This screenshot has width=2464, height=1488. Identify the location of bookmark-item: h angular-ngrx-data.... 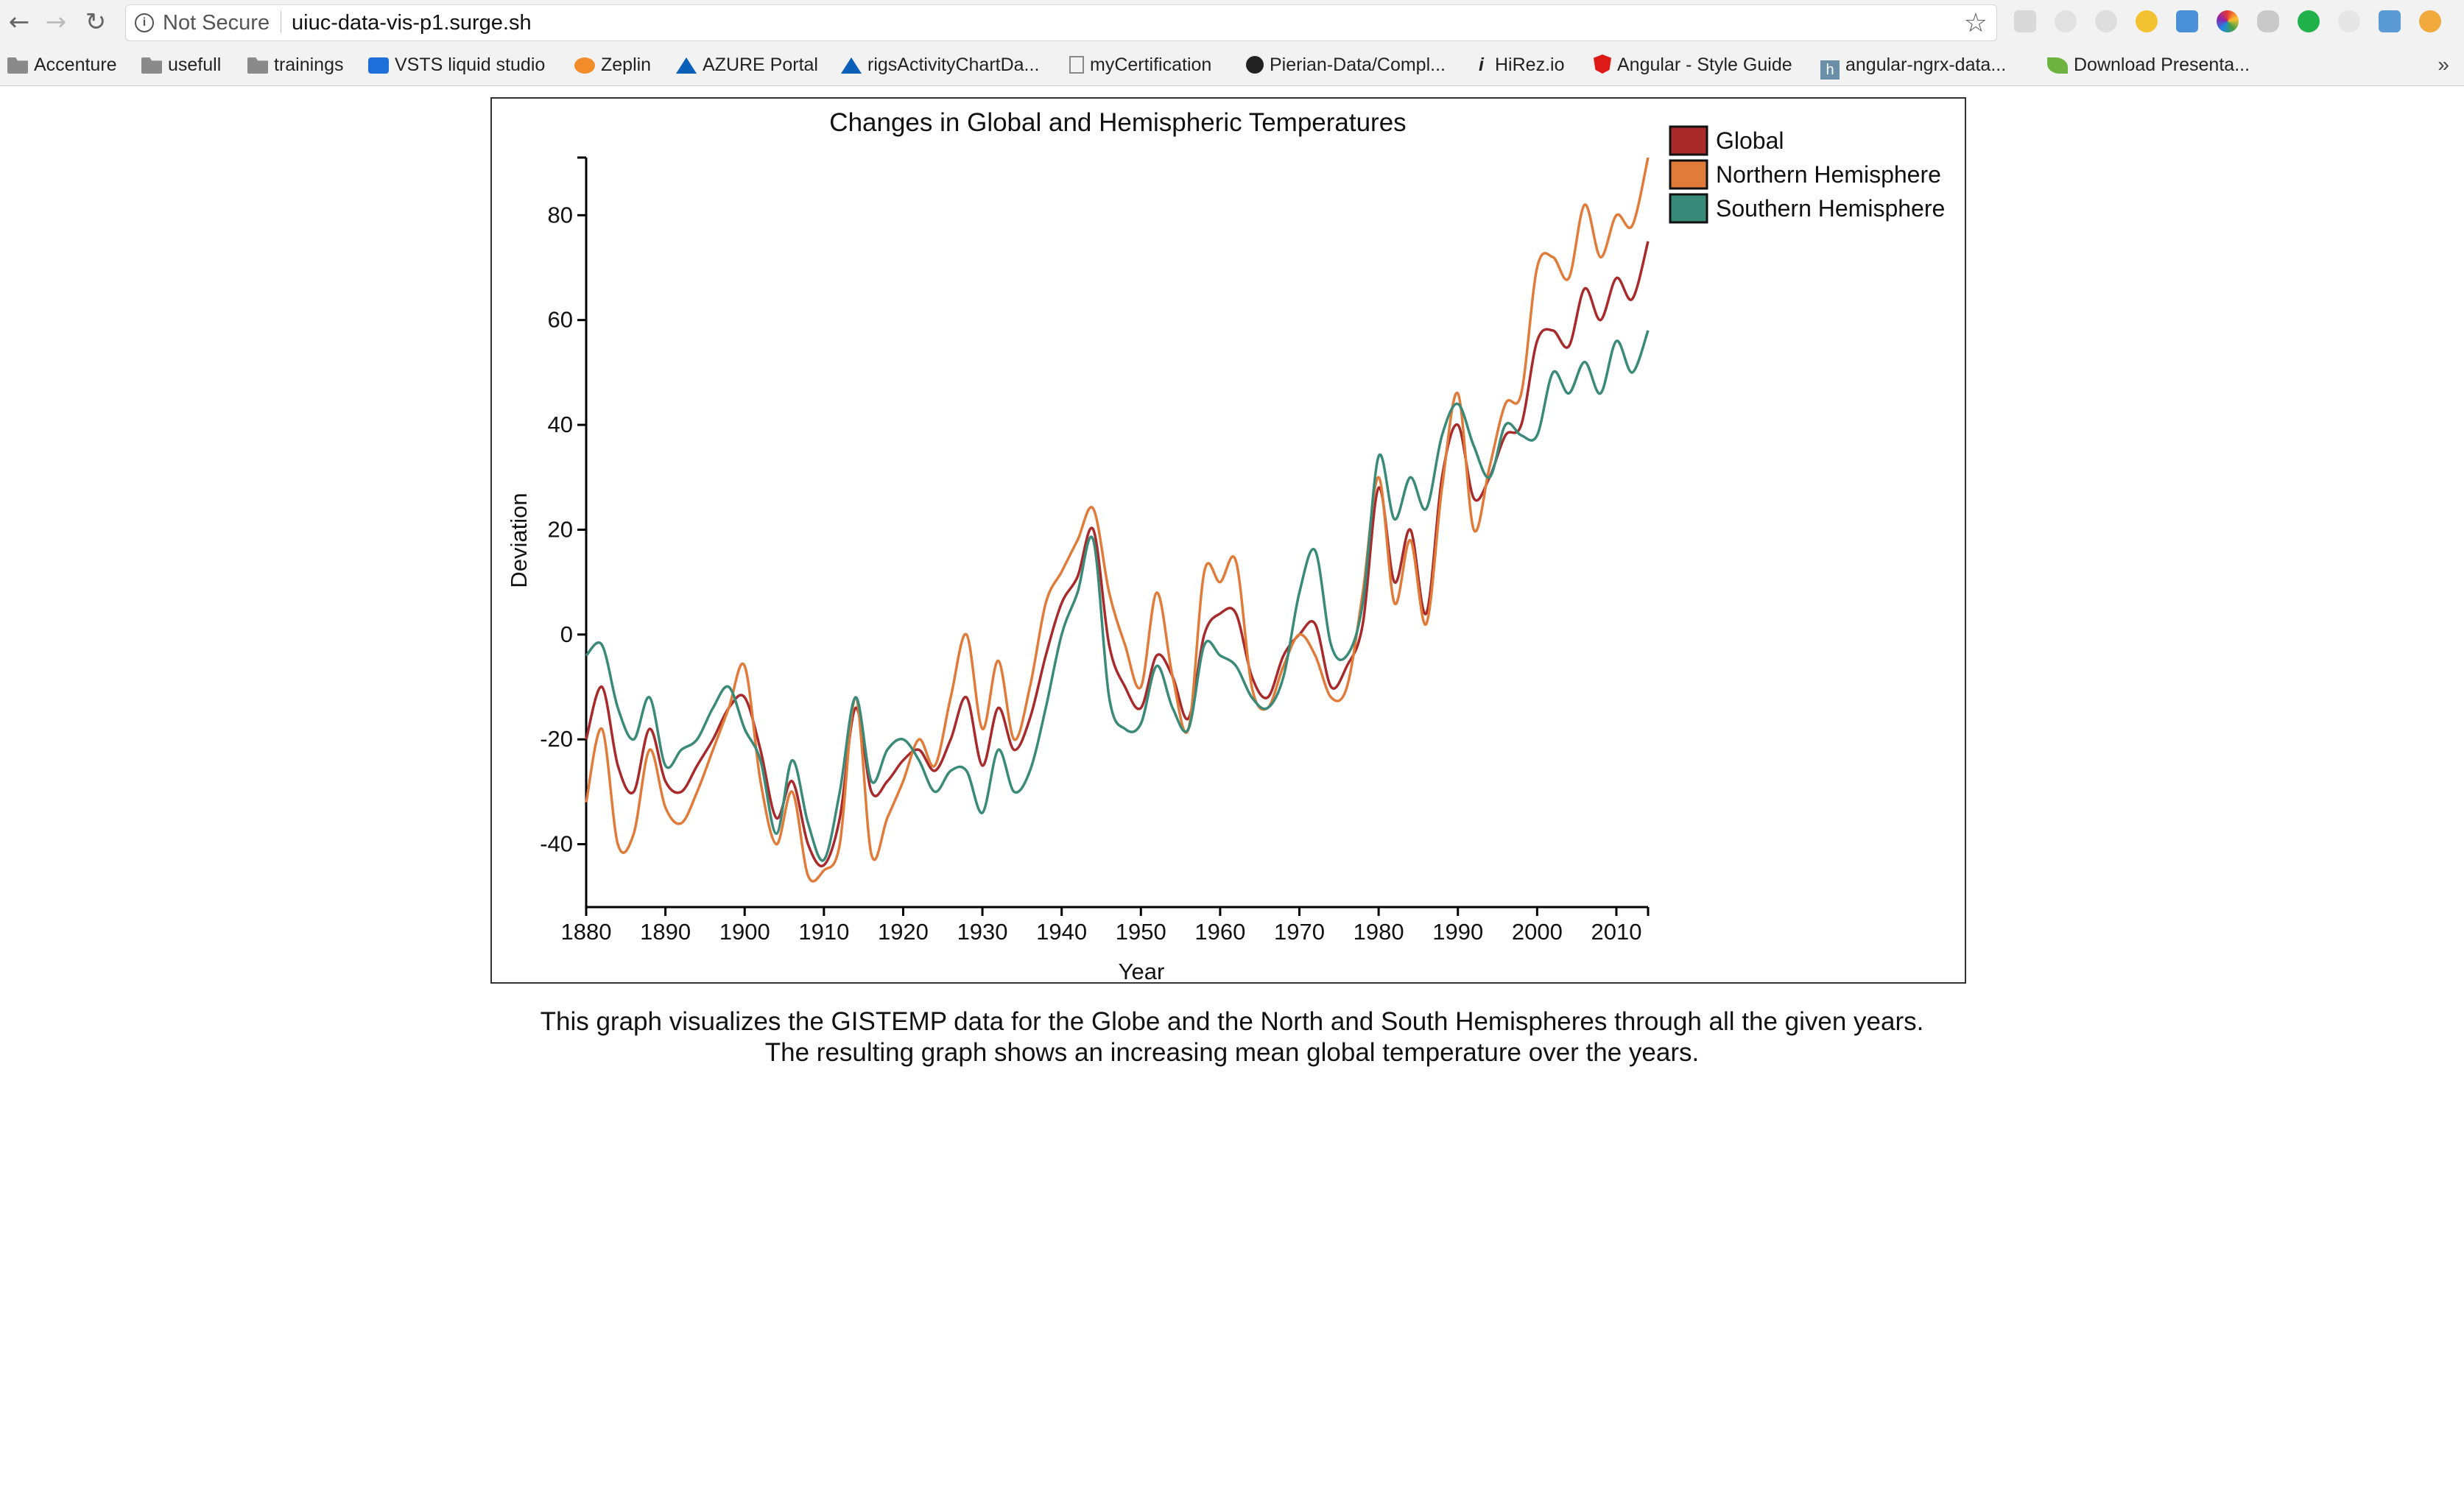
(1913, 66).